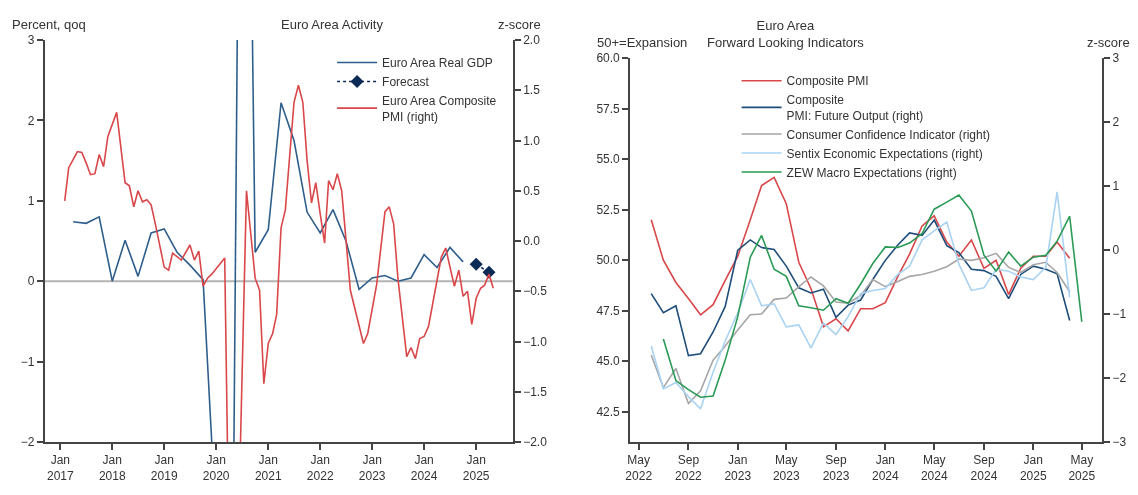  What do you see at coordinates (871, 172) in the screenshot?
I see `legend-label: ZEW Macro Expectations (right)` at bounding box center [871, 172].